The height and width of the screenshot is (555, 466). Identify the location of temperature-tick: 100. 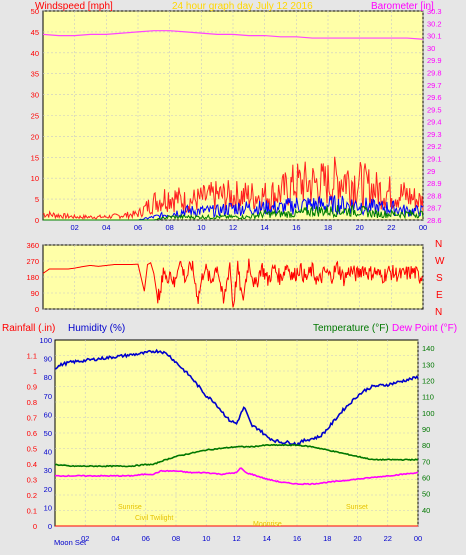
(428, 413).